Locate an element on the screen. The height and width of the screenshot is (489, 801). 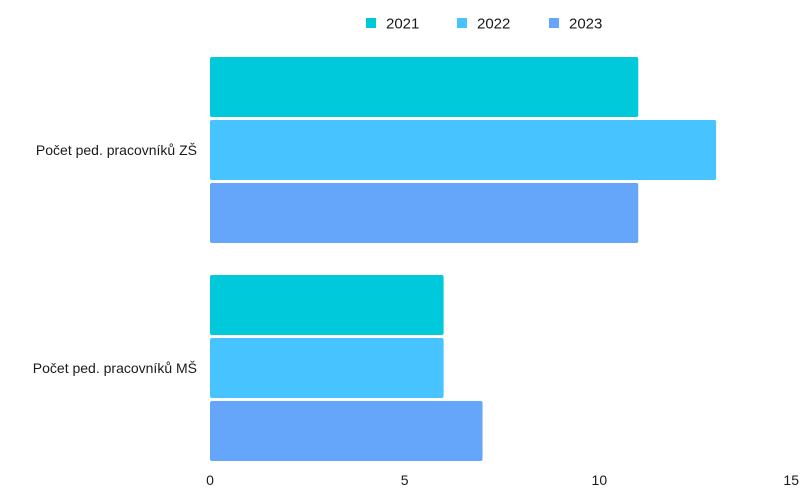
legend: 2021 2022 2023 is located at coordinates (484, 24).